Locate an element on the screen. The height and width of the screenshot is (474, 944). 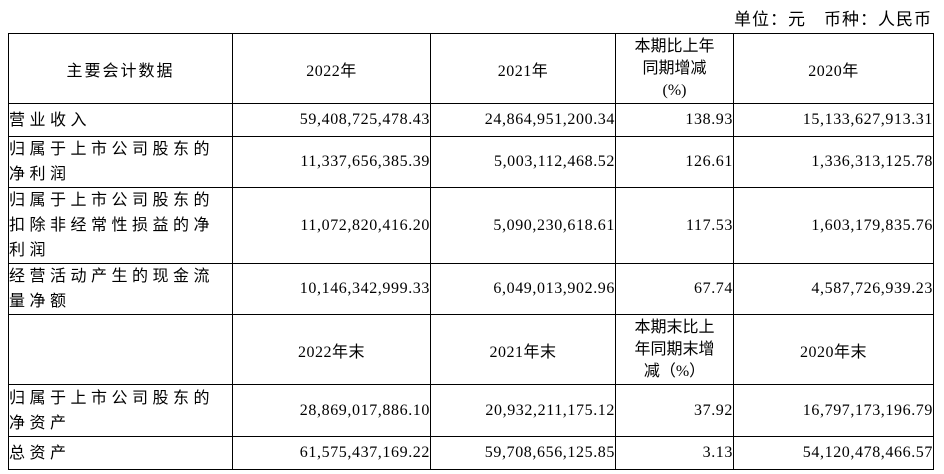
value-2020: 1,336,313,125.78 is located at coordinates (833, 162).